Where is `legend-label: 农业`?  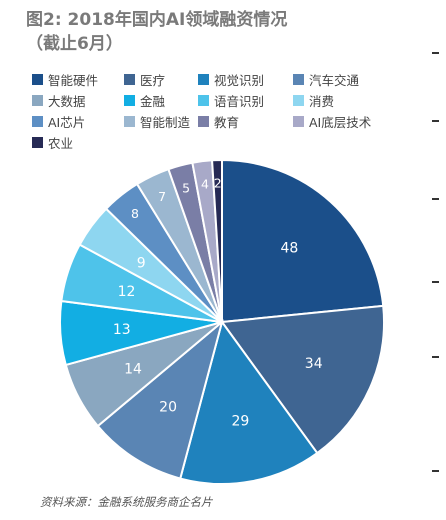
legend-label: 农业 is located at coordinates (61, 143).